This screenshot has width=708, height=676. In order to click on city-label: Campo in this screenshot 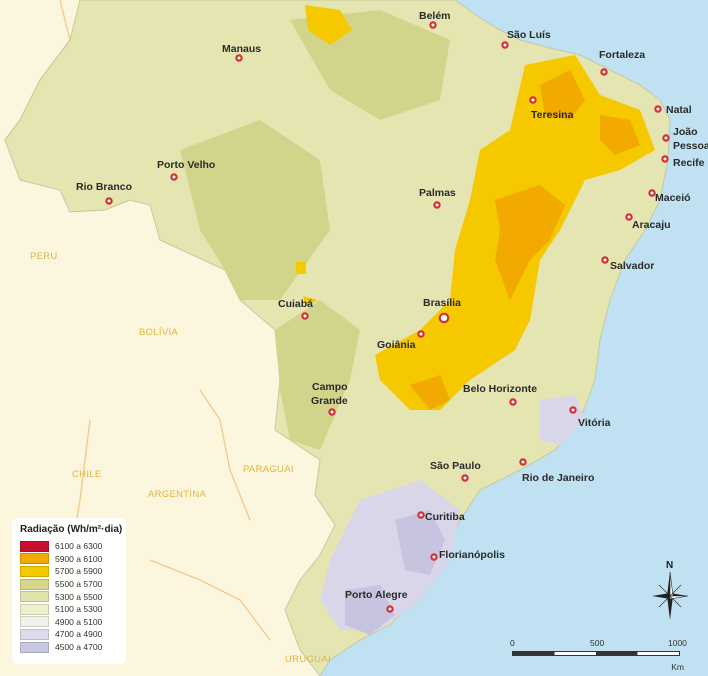, I will do `click(330, 387)`.